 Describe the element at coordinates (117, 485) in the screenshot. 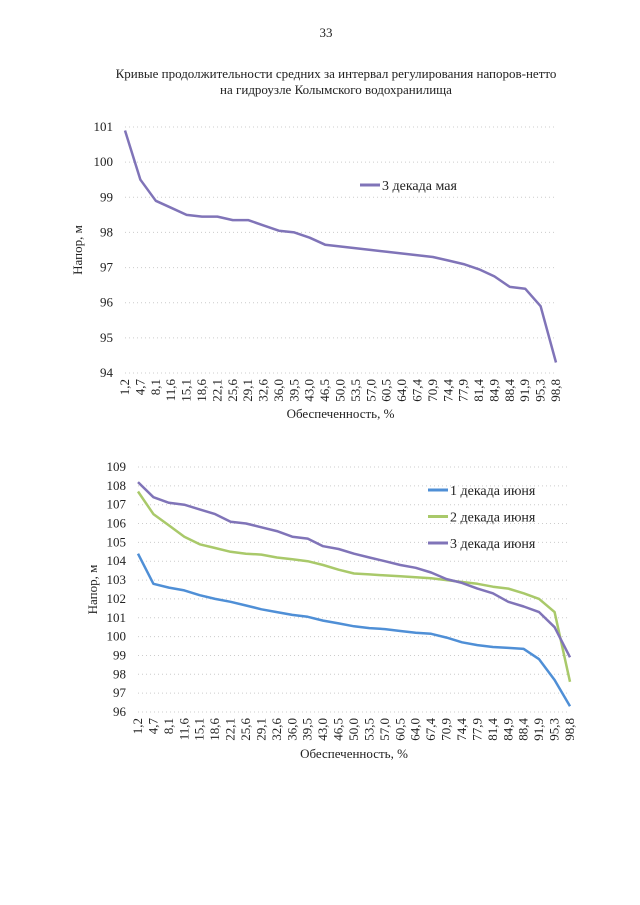

I see `y-tick-label: 108` at that location.